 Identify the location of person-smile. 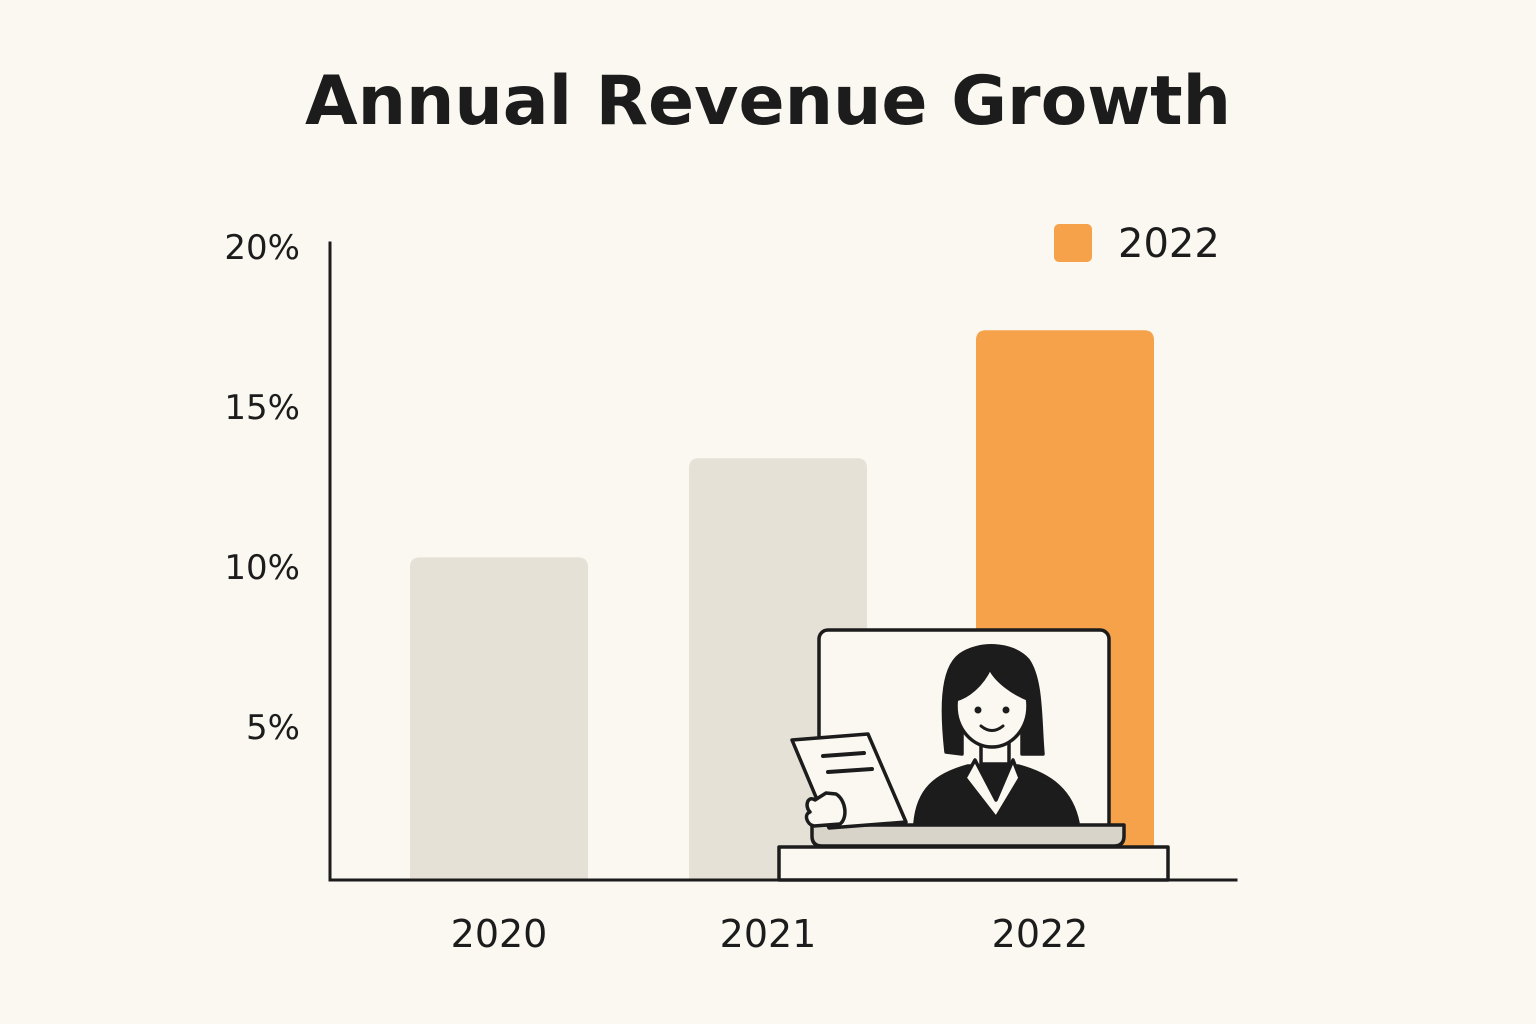
(992, 728).